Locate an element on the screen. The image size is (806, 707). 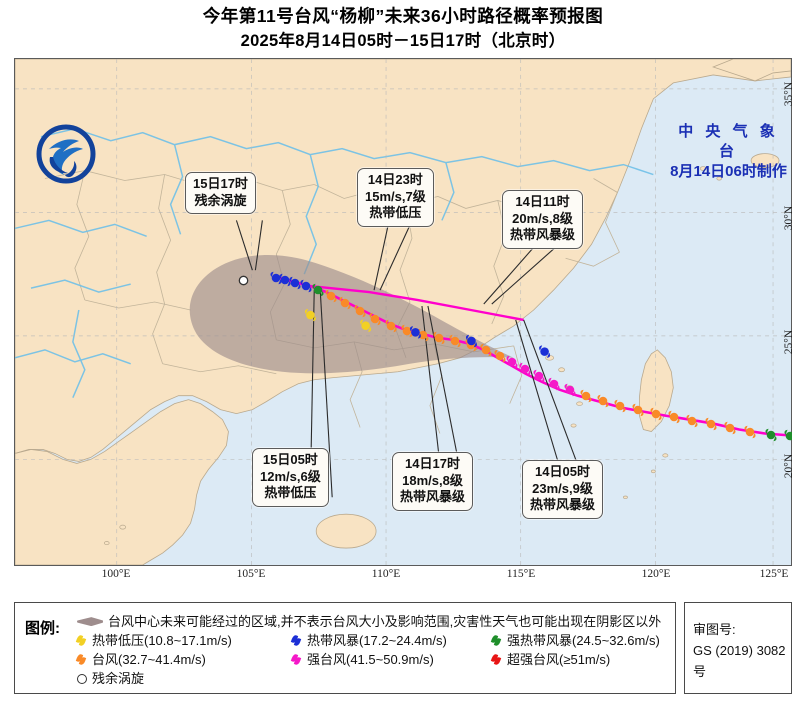
lon-tick-4: 120°E is located at coordinates (656, 574).